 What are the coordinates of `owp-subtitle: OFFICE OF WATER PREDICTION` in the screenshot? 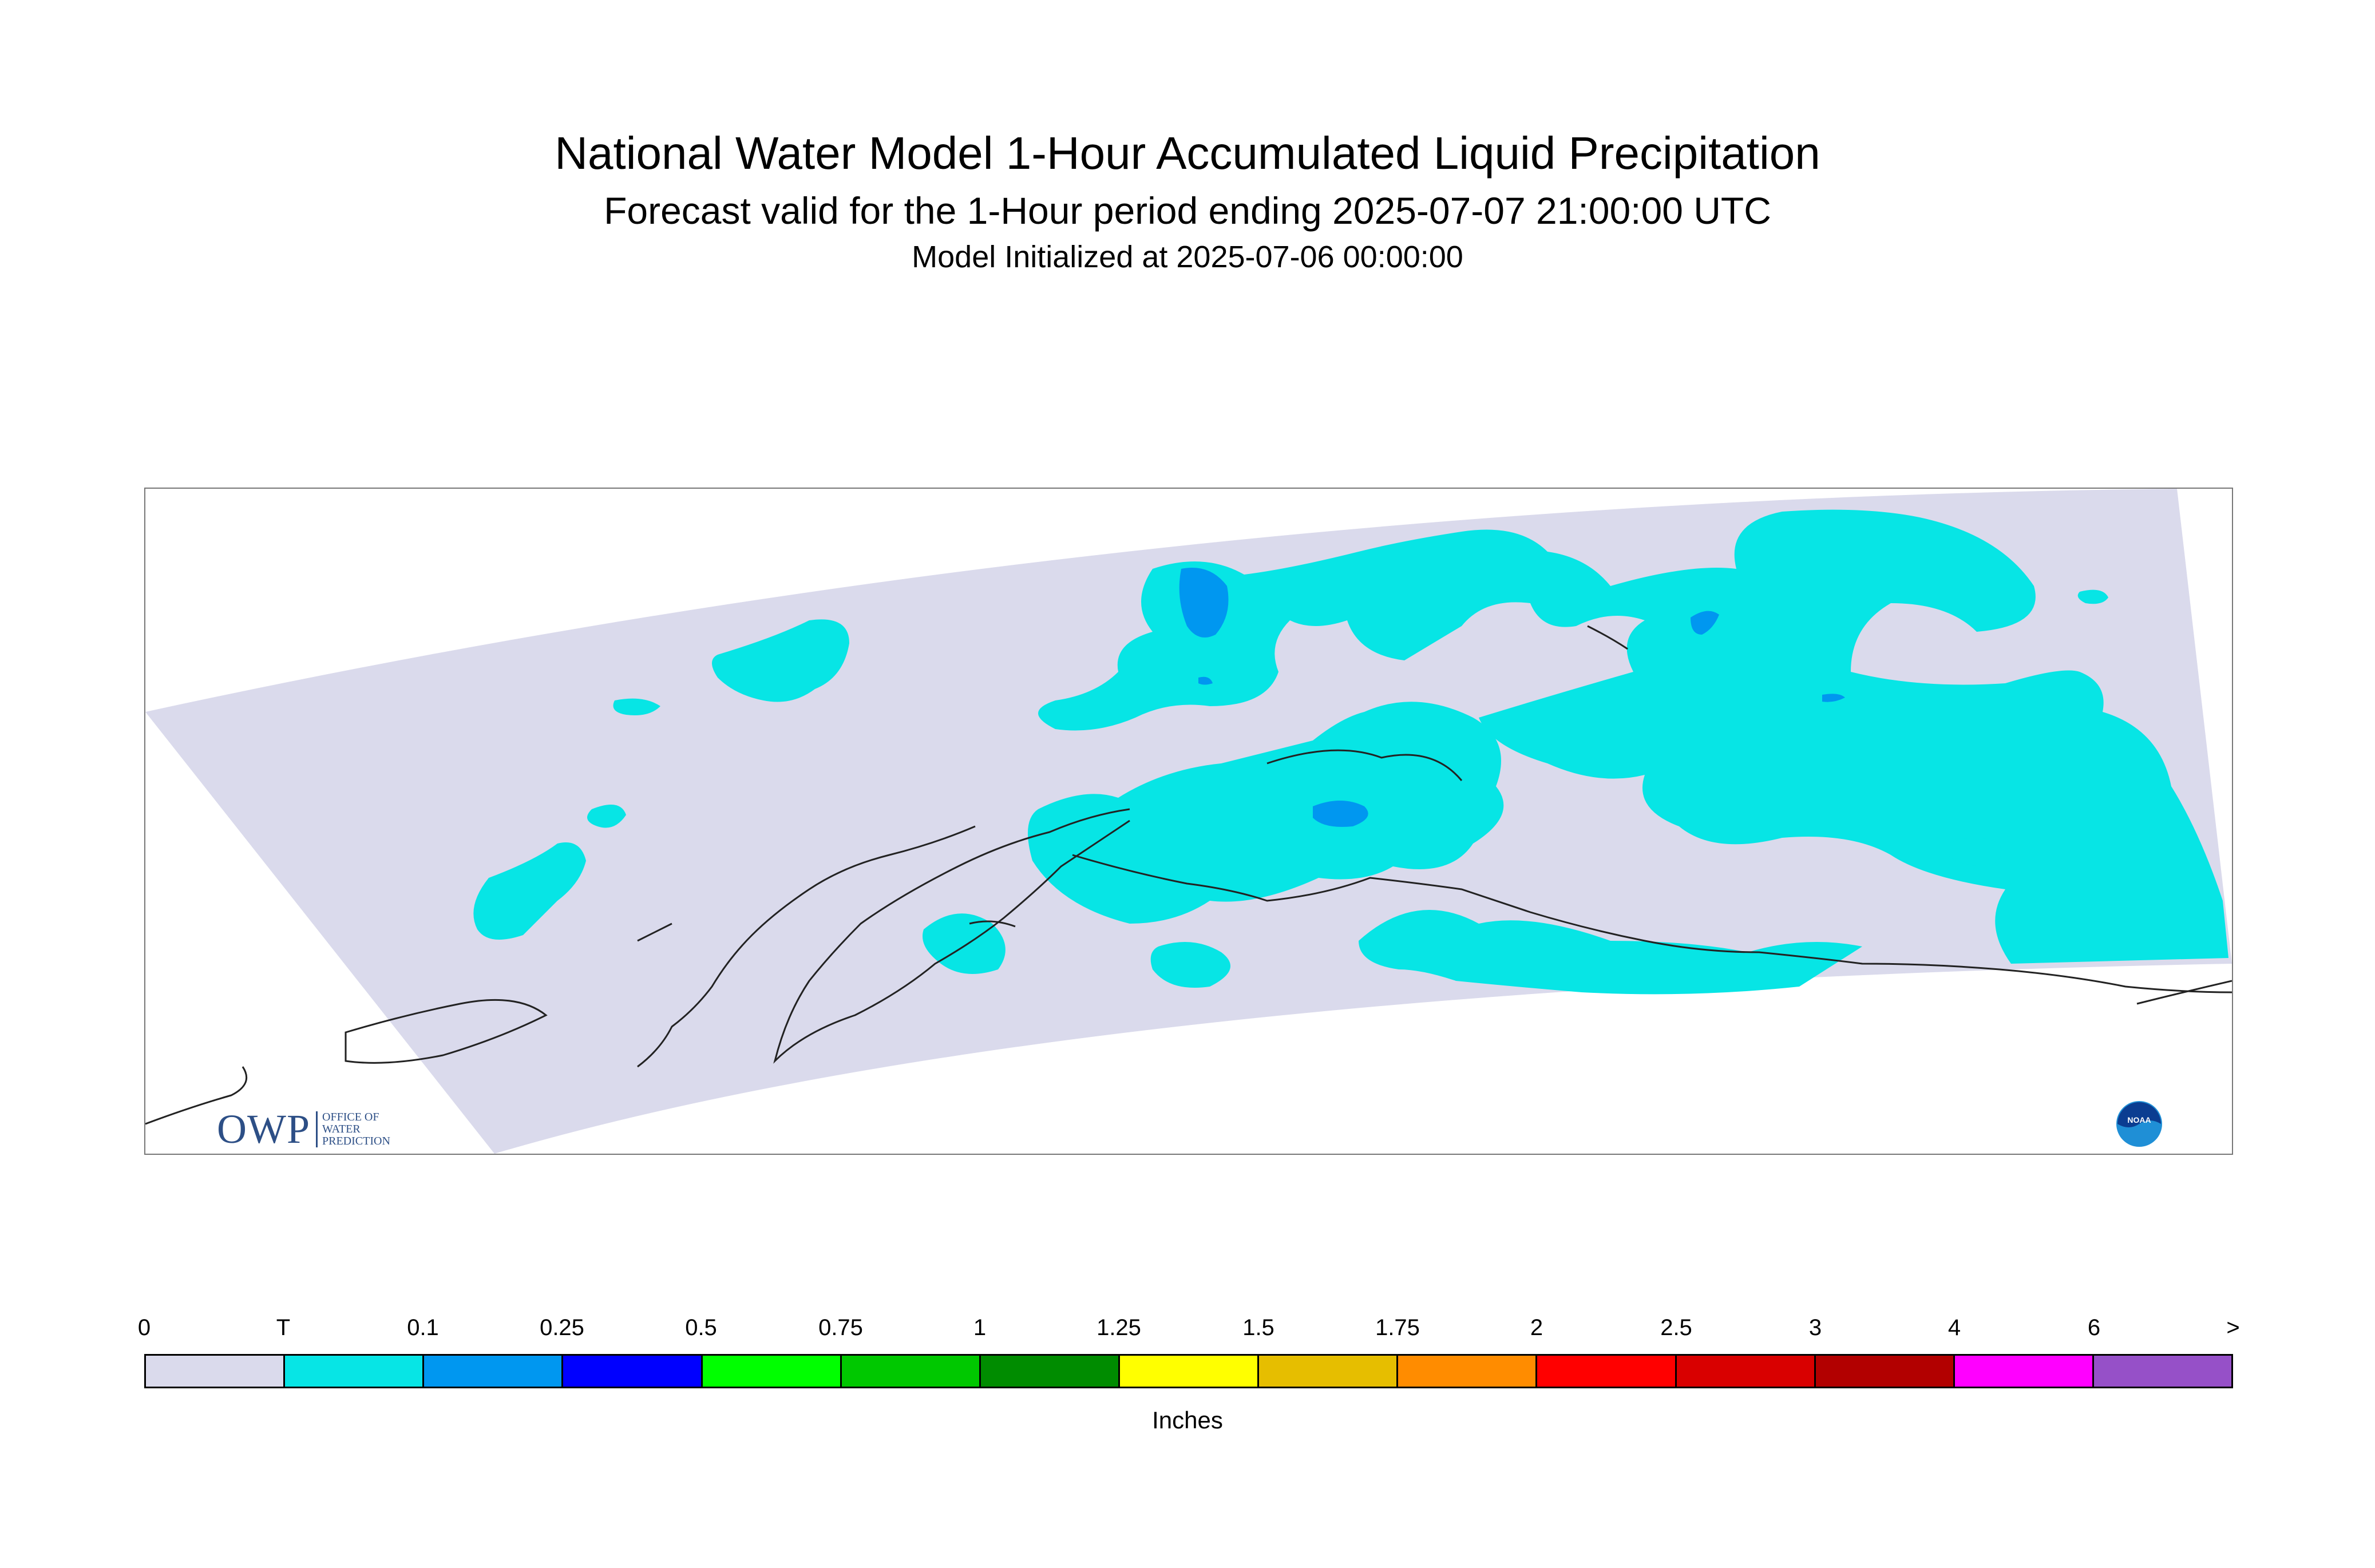 It's located at (353, 1129).